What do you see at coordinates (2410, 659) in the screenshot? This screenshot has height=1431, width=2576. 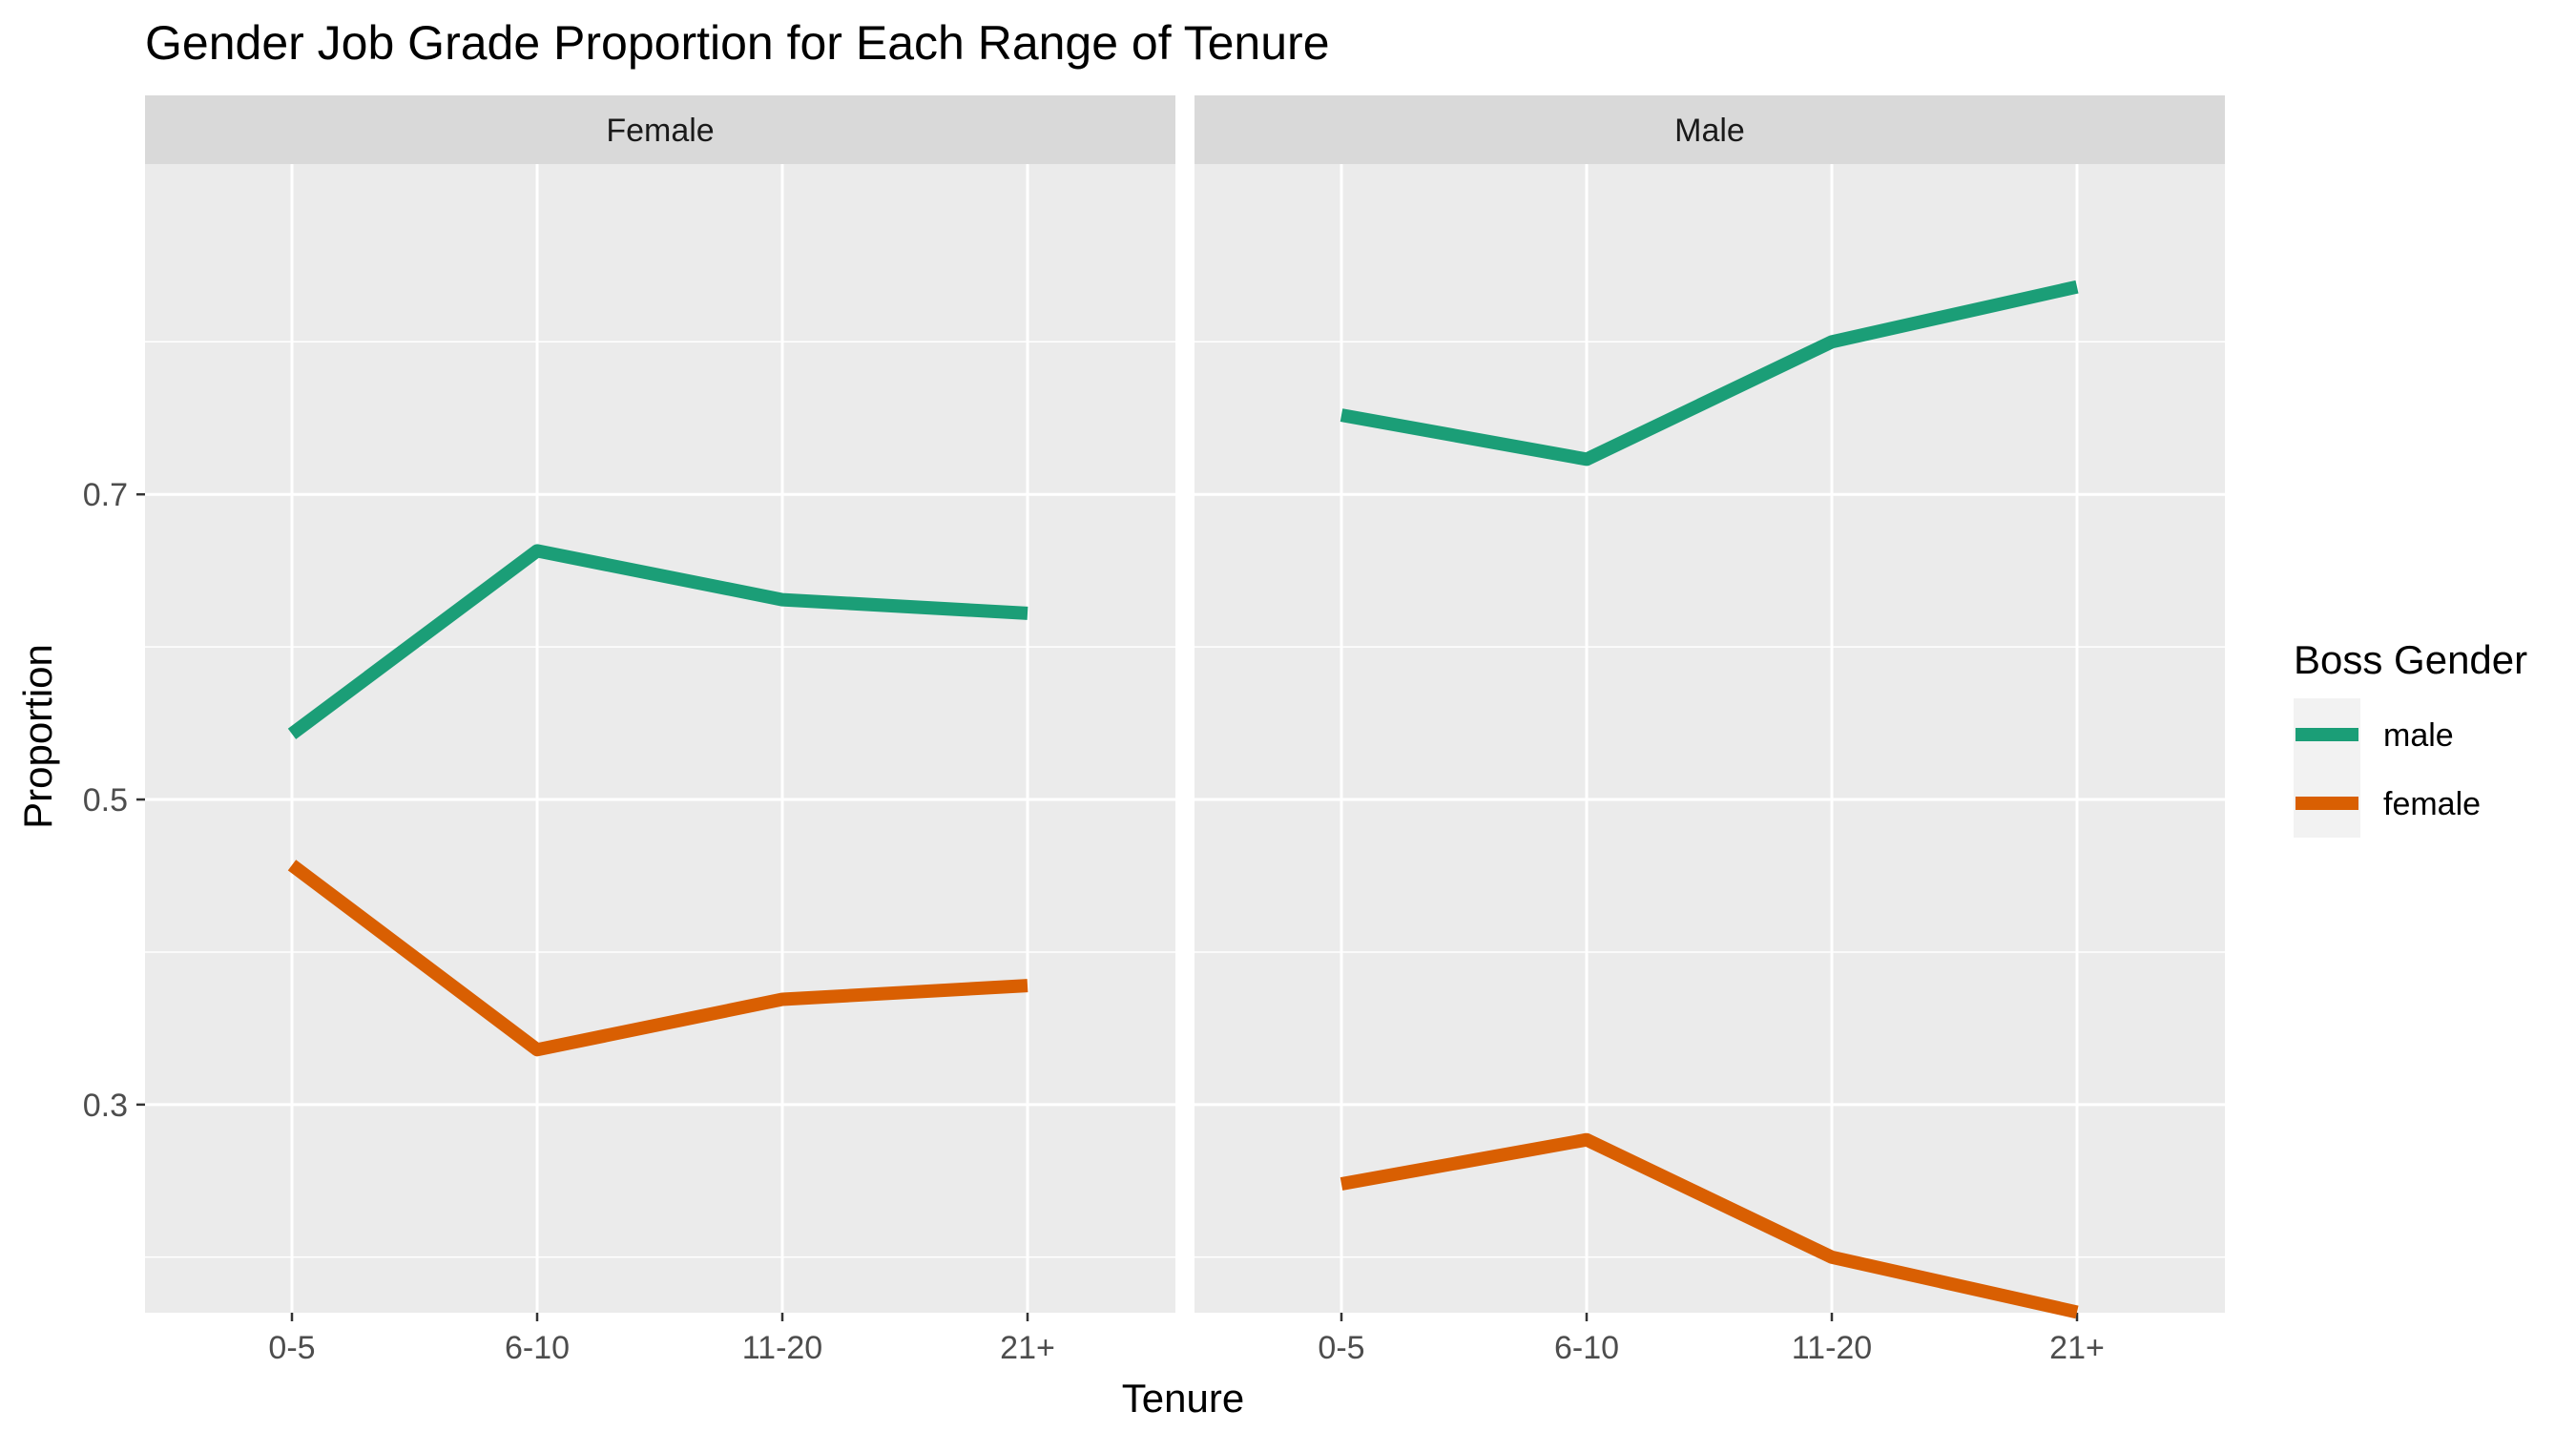 I see `legend-title: Boss Gender` at bounding box center [2410, 659].